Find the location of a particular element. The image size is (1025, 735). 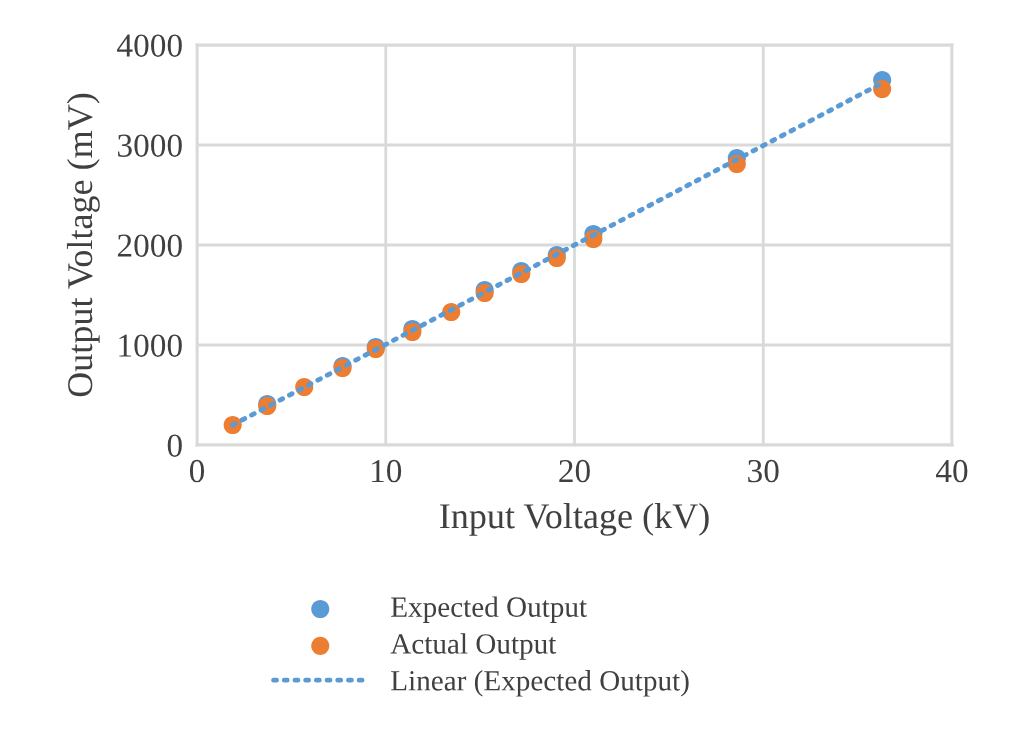

y-tick-label: 3000 is located at coordinates (150, 145).